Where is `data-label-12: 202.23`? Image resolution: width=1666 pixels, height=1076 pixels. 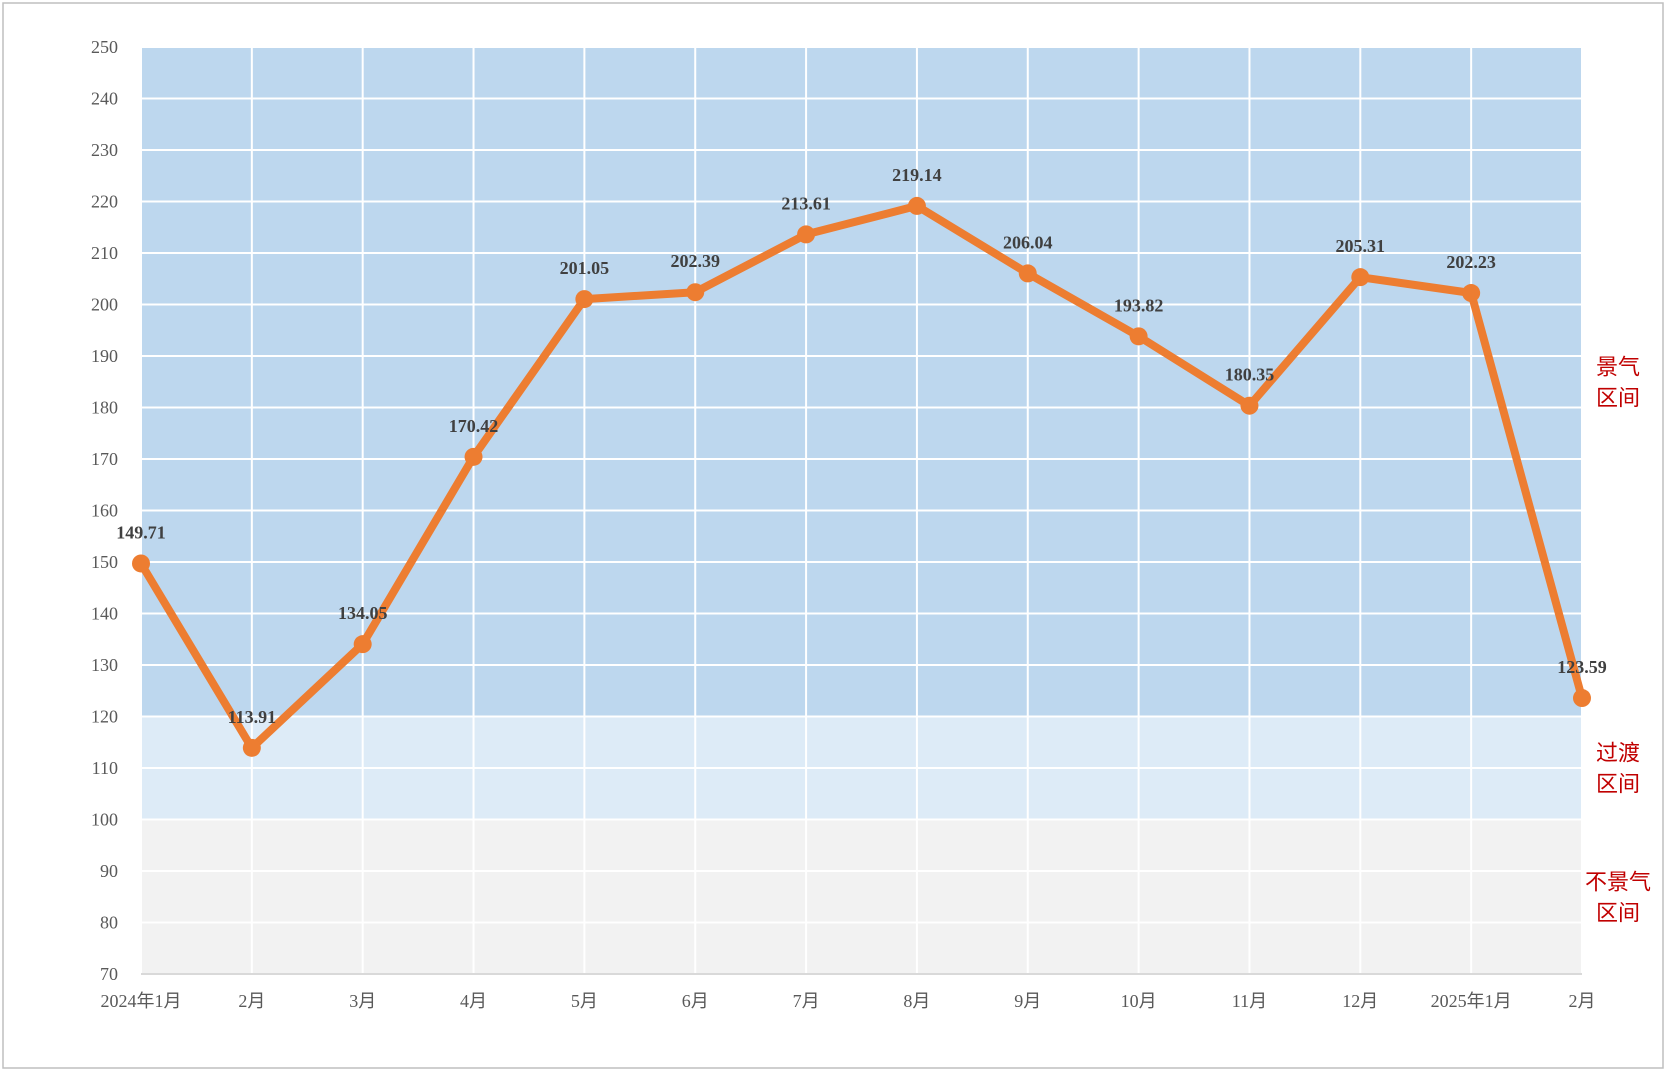
data-label-12: 202.23 is located at coordinates (1471, 262).